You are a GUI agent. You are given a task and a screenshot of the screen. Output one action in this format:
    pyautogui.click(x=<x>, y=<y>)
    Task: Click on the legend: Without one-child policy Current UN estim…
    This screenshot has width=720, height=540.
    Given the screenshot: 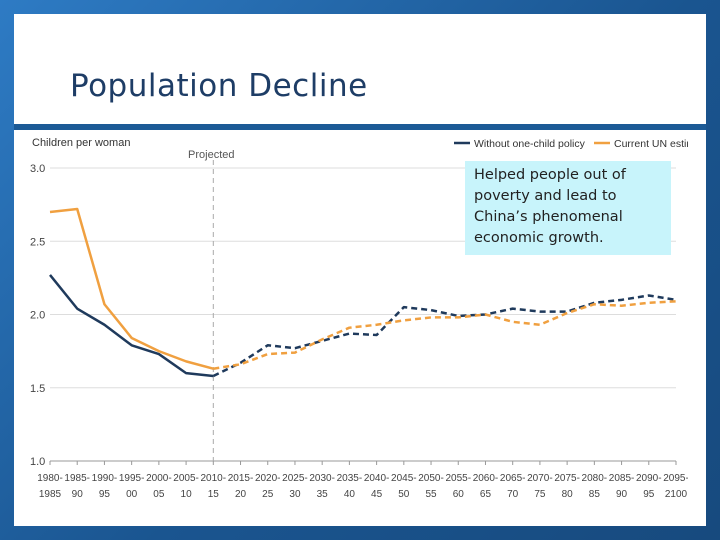 What is the action you would take?
    pyautogui.click(x=571, y=144)
    